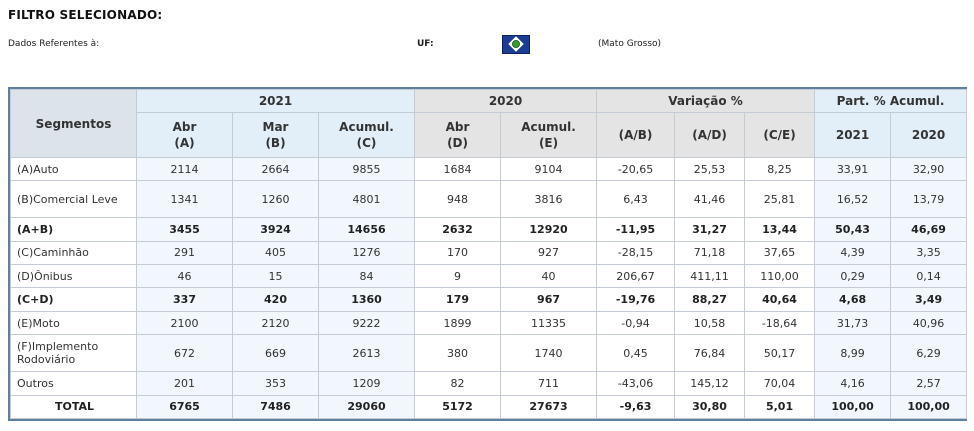 This screenshot has height=431, width=974. What do you see at coordinates (366, 143) in the screenshot?
I see `subheader-line2: (C)` at bounding box center [366, 143].